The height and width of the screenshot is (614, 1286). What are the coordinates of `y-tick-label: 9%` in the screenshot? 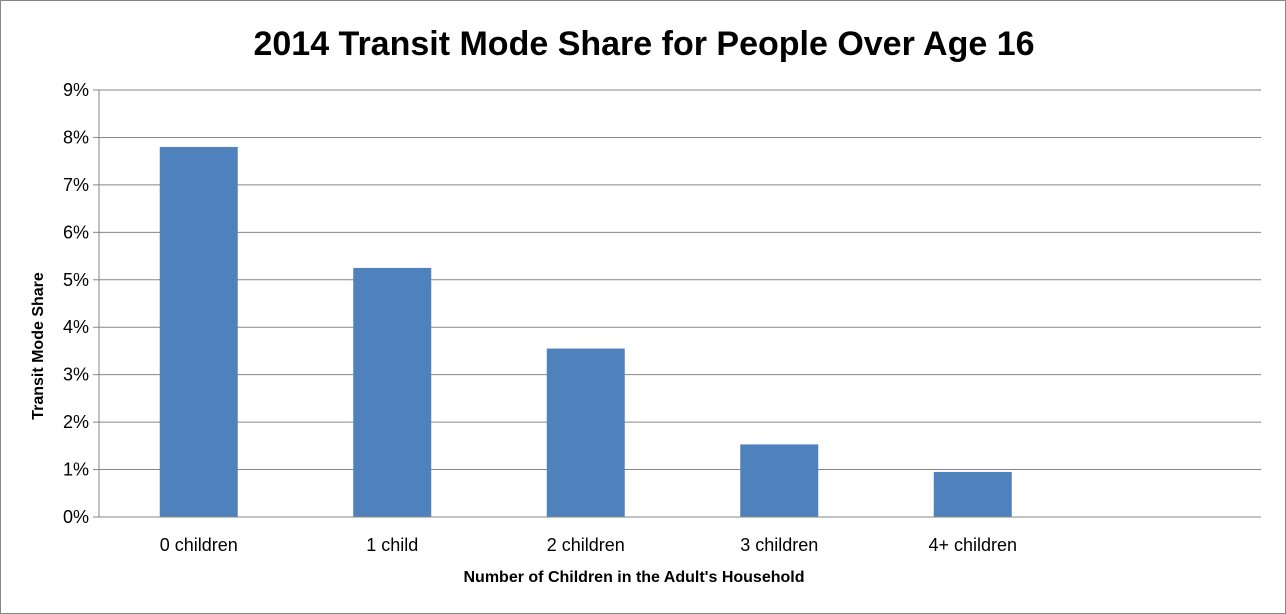 It's located at (76, 90).